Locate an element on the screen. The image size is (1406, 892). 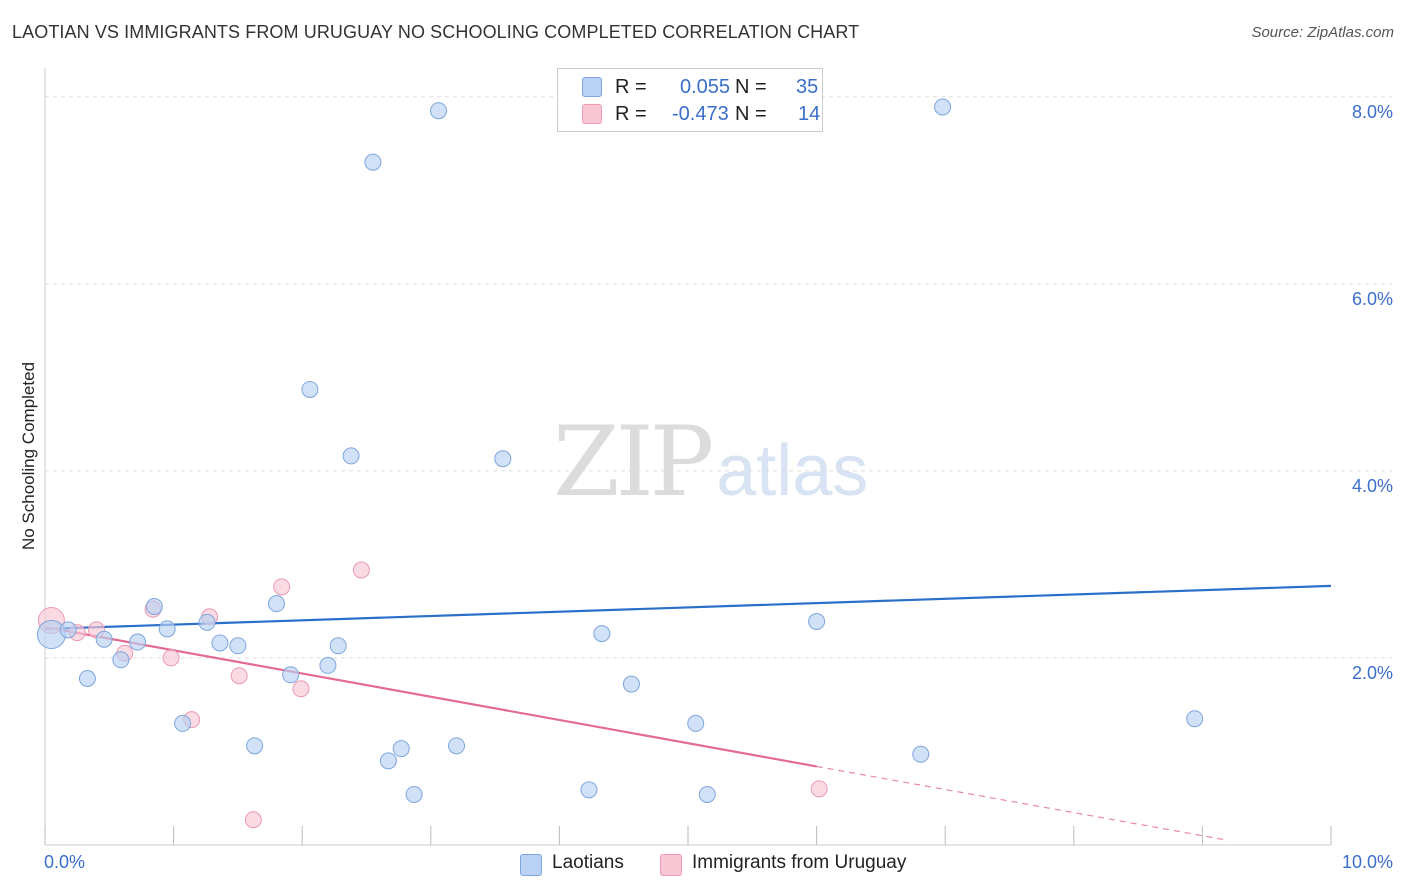
legend-n-value: 35 is located at coordinates (807, 87).